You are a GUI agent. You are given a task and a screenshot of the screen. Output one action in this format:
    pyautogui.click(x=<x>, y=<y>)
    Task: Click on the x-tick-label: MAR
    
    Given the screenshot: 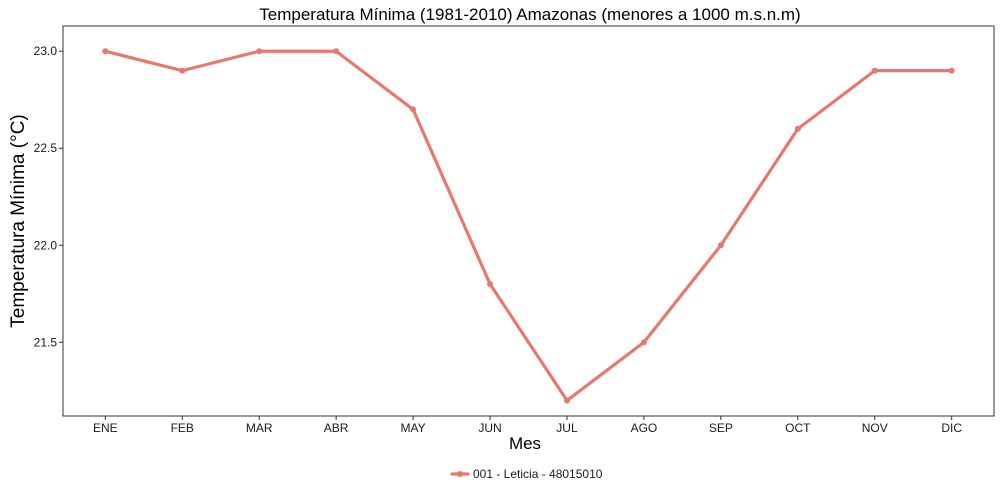 What is the action you would take?
    pyautogui.click(x=259, y=428)
    